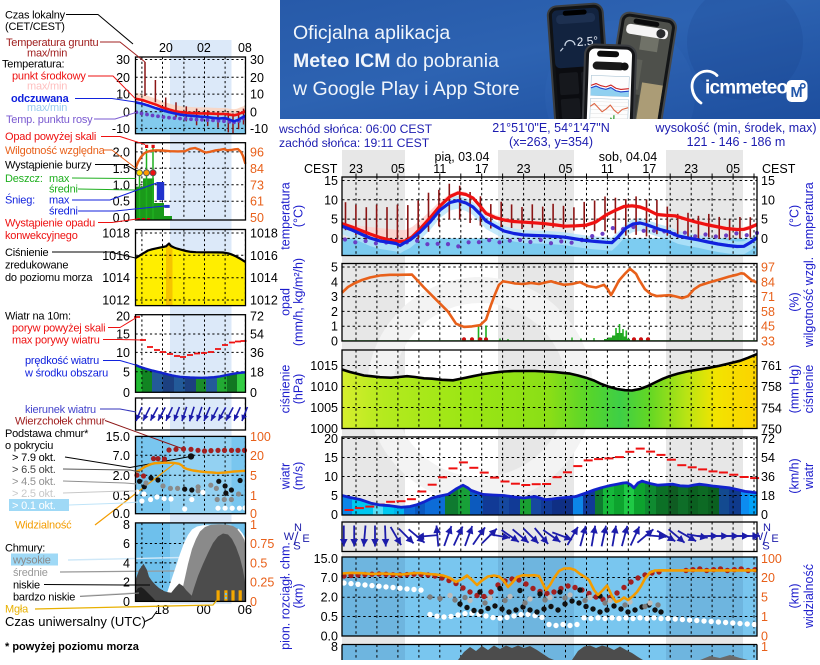 Image resolution: width=820 pixels, height=665 pixels. I want to click on svg-text: (mm Hg), so click(795, 389).